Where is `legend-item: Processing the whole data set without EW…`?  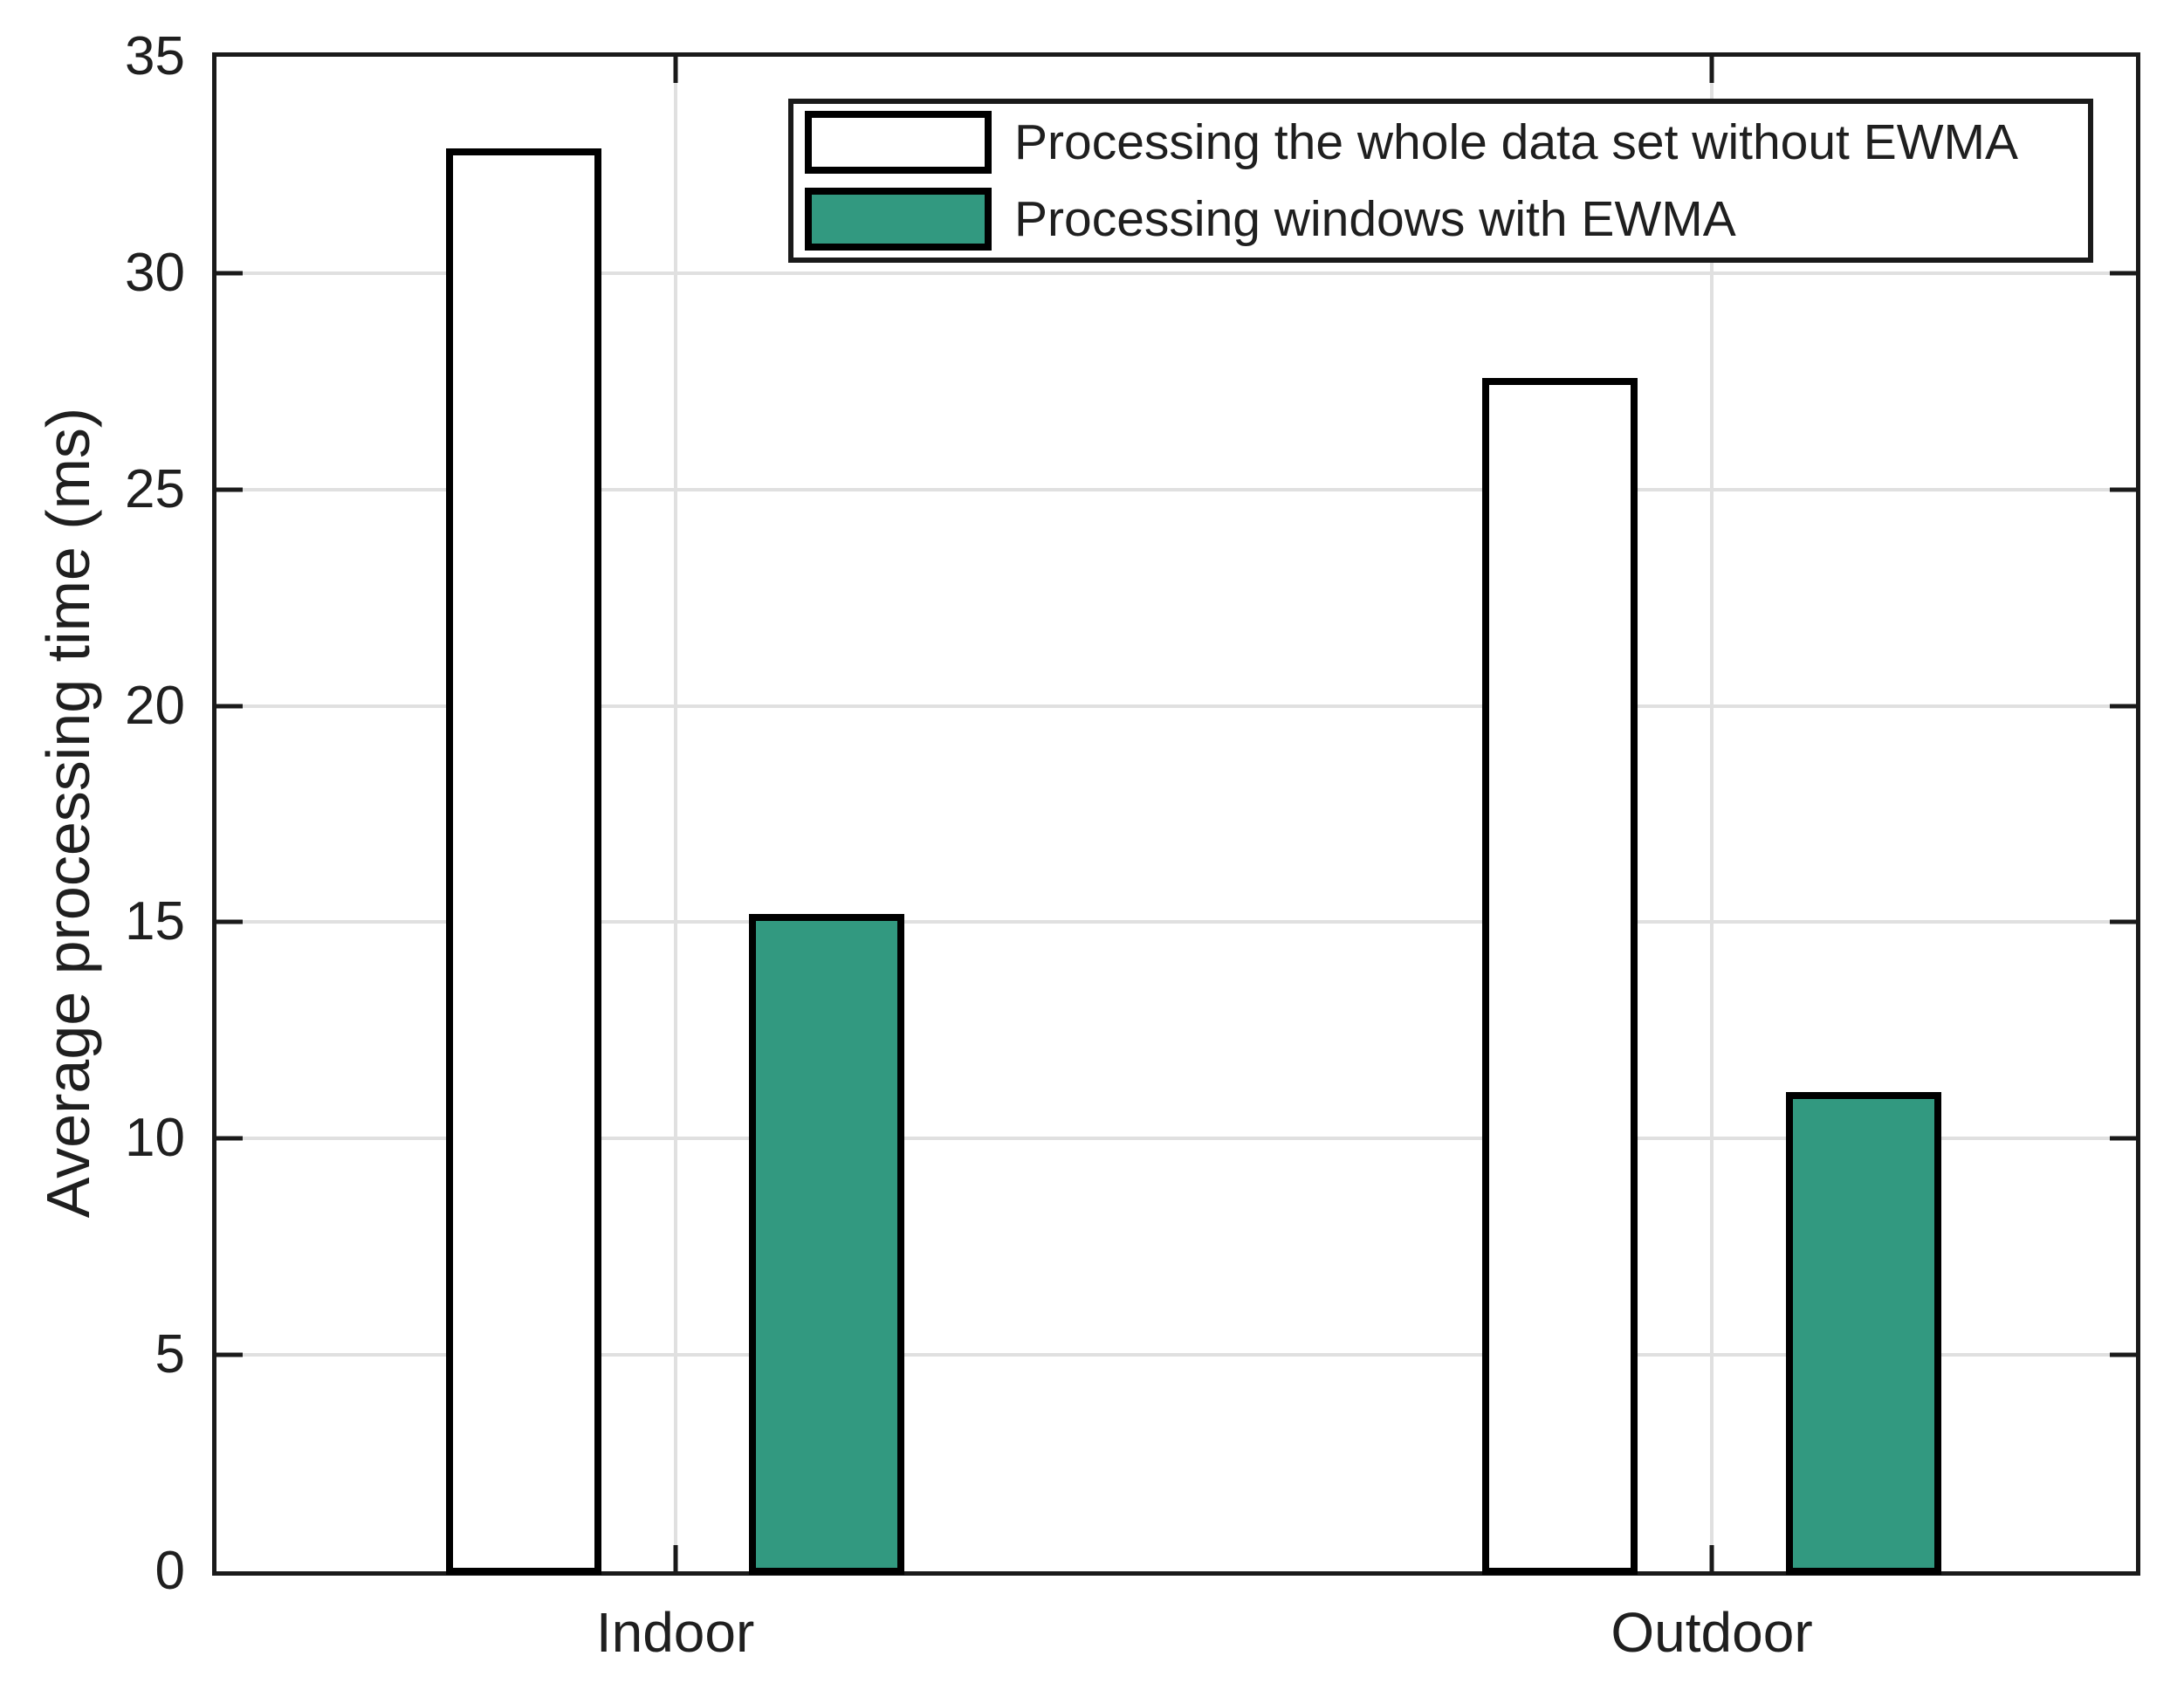 legend-item: Processing the whole data set without EW… is located at coordinates (1446, 142).